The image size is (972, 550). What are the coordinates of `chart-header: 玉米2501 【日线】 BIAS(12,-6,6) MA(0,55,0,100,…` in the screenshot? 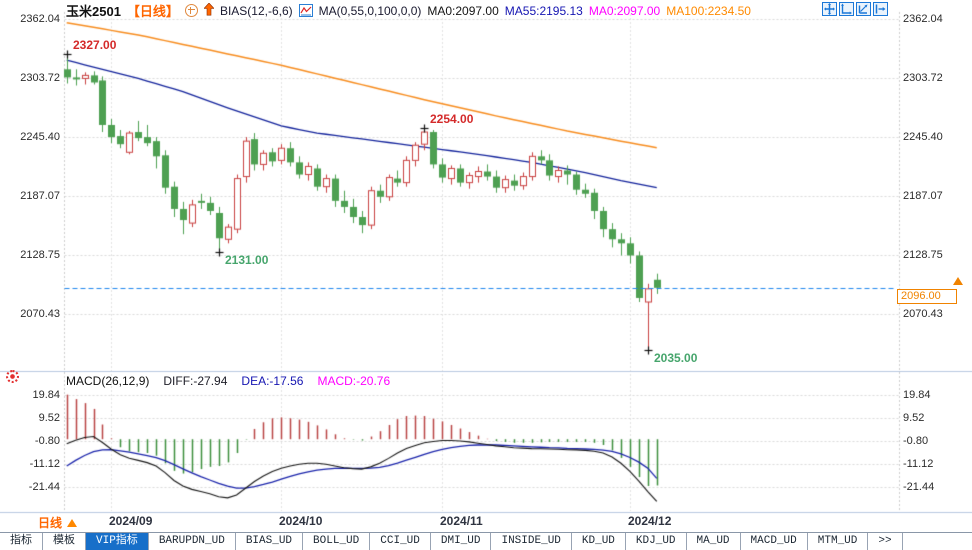 It's located at (408, 10).